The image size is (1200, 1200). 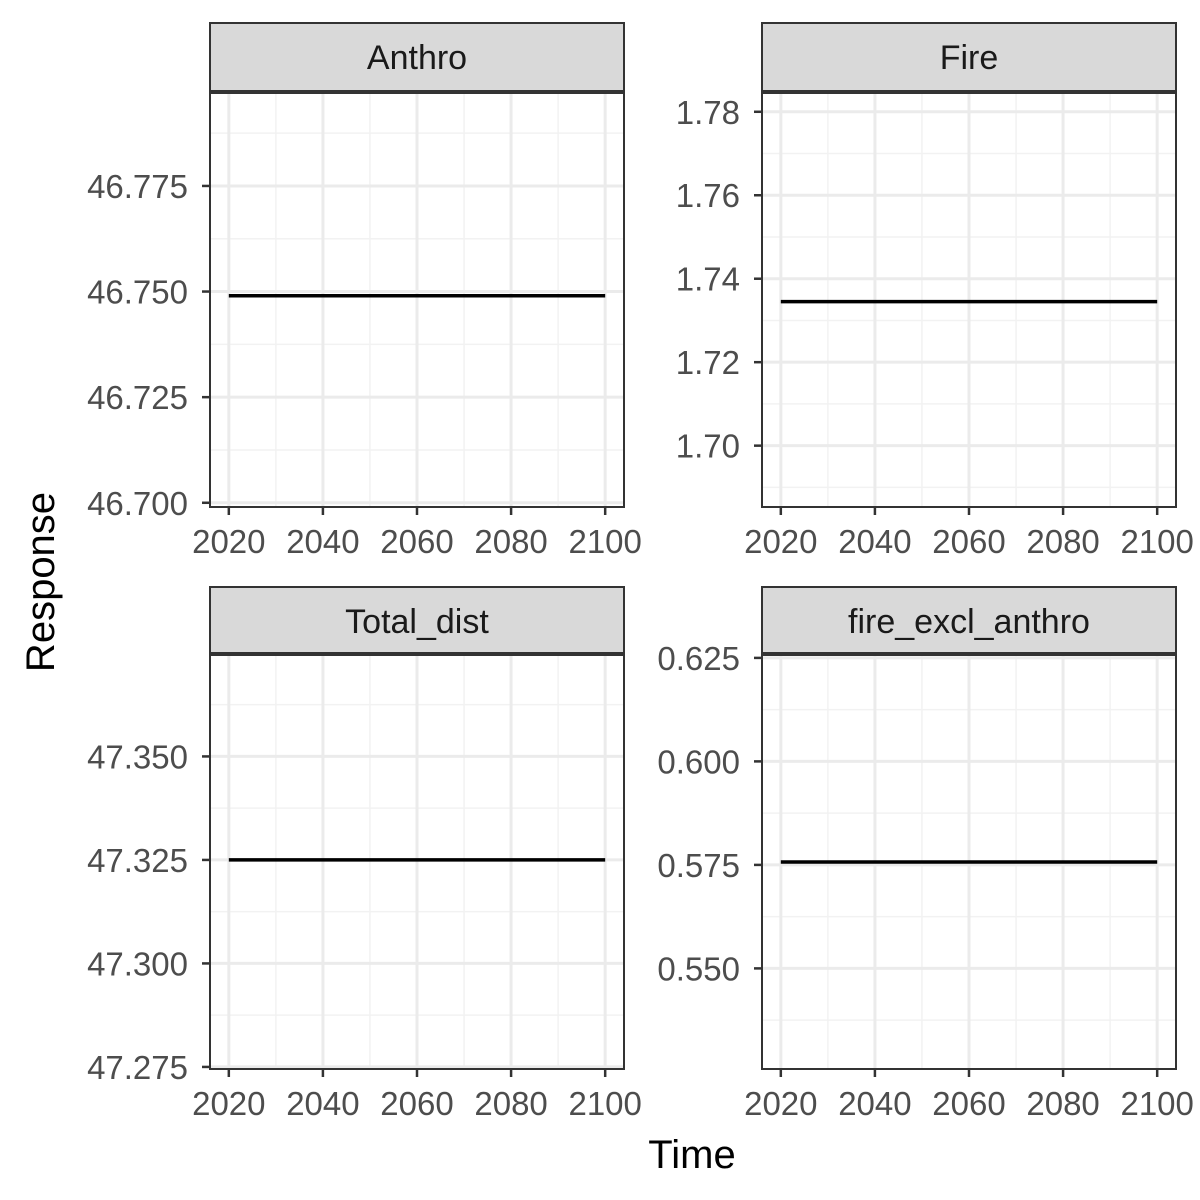 I want to click on x-axis-title: Time, so click(x=691, y=1155).